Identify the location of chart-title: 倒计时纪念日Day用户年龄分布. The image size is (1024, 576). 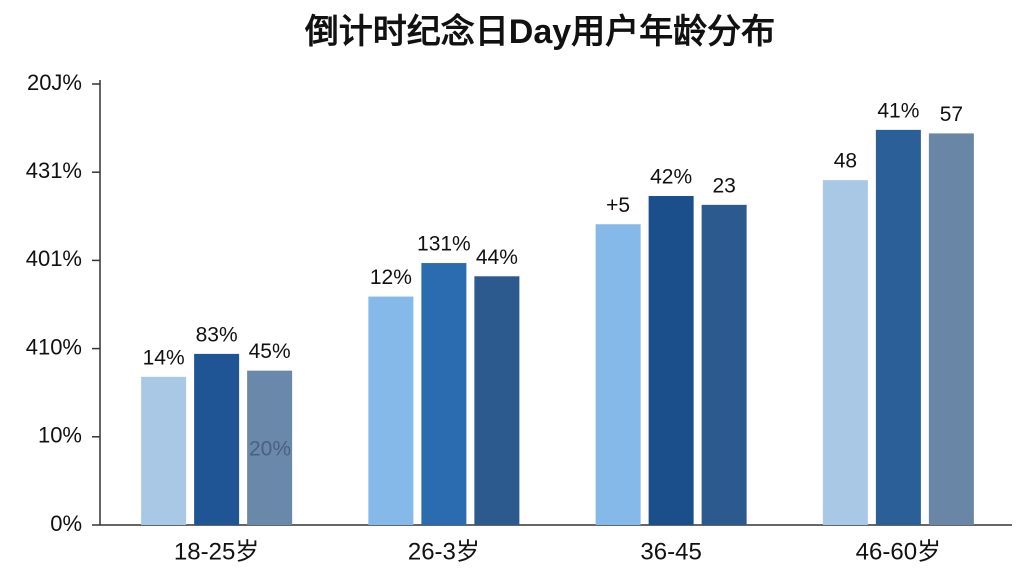
(539, 31).